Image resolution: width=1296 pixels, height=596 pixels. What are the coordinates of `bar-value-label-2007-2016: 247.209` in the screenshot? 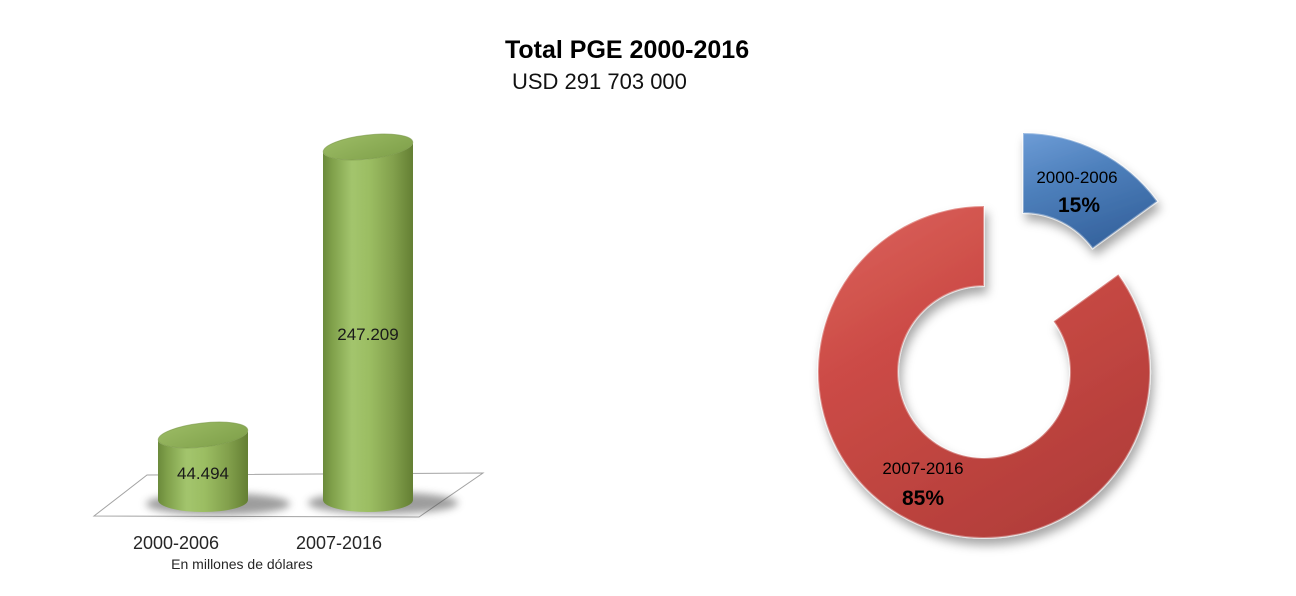 It's located at (367, 334).